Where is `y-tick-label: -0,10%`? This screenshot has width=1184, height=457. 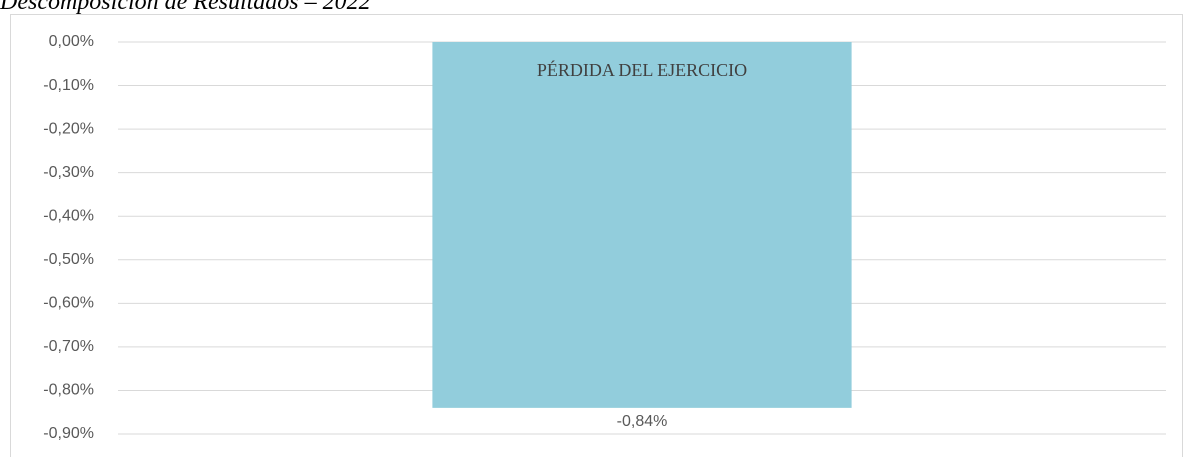
y-tick-label: -0,10% is located at coordinates (68, 85).